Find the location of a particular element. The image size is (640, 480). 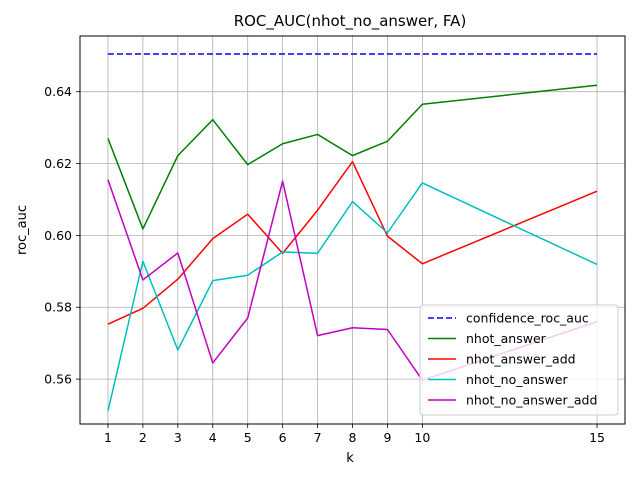

legend-label: nhot_no_answer is located at coordinates (517, 379).